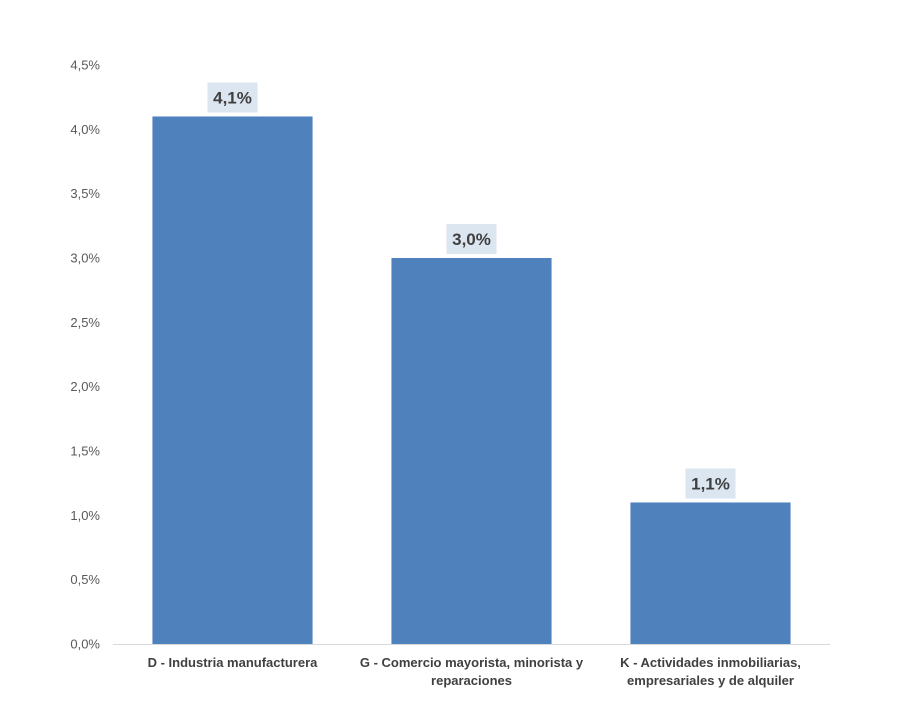  I want to click on x-category-label: D - Industria manufacturera, so click(233, 662).